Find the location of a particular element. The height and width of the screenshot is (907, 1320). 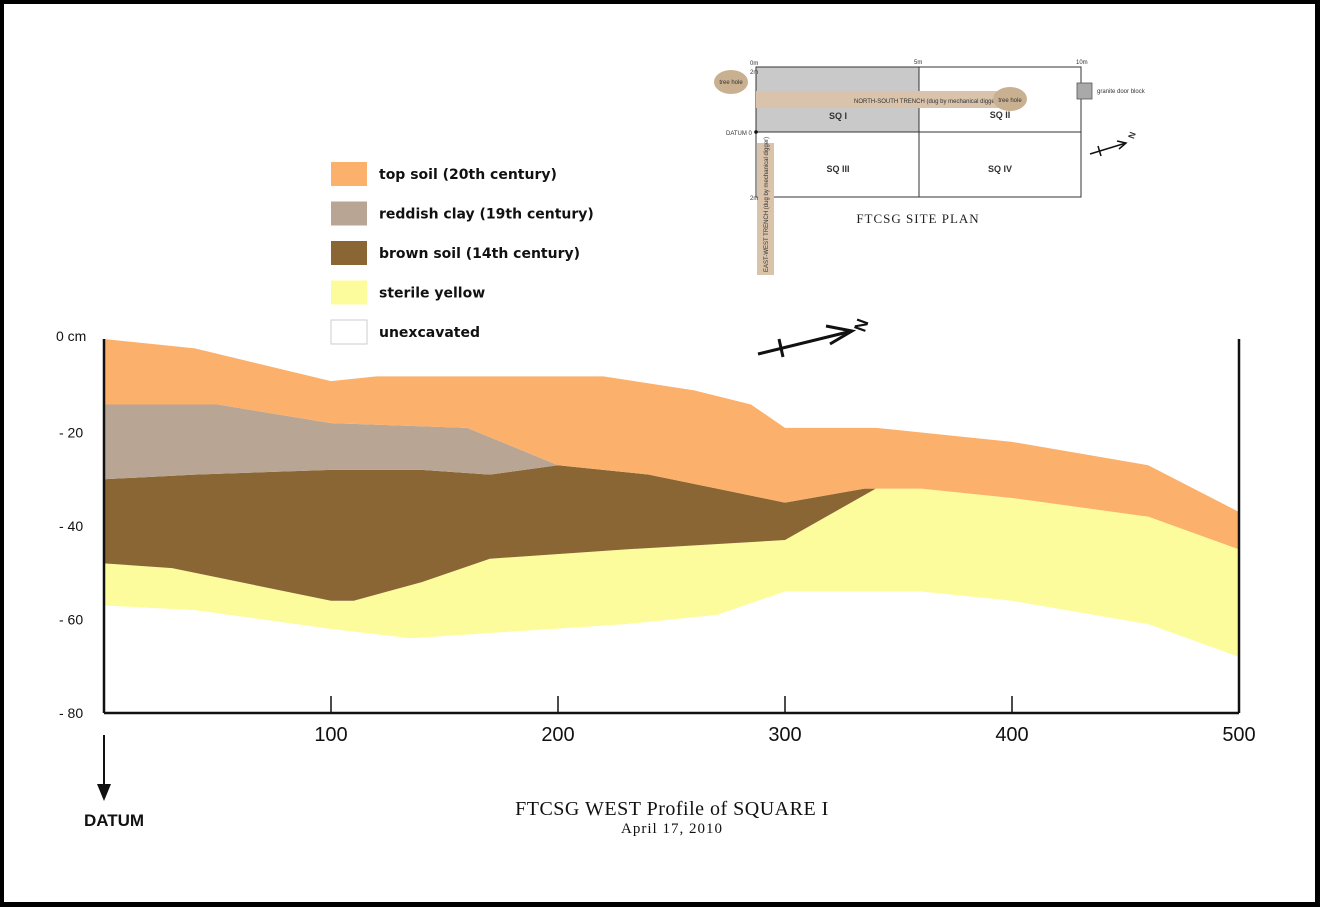

tree-hole-left is located at coordinates (731, 82).